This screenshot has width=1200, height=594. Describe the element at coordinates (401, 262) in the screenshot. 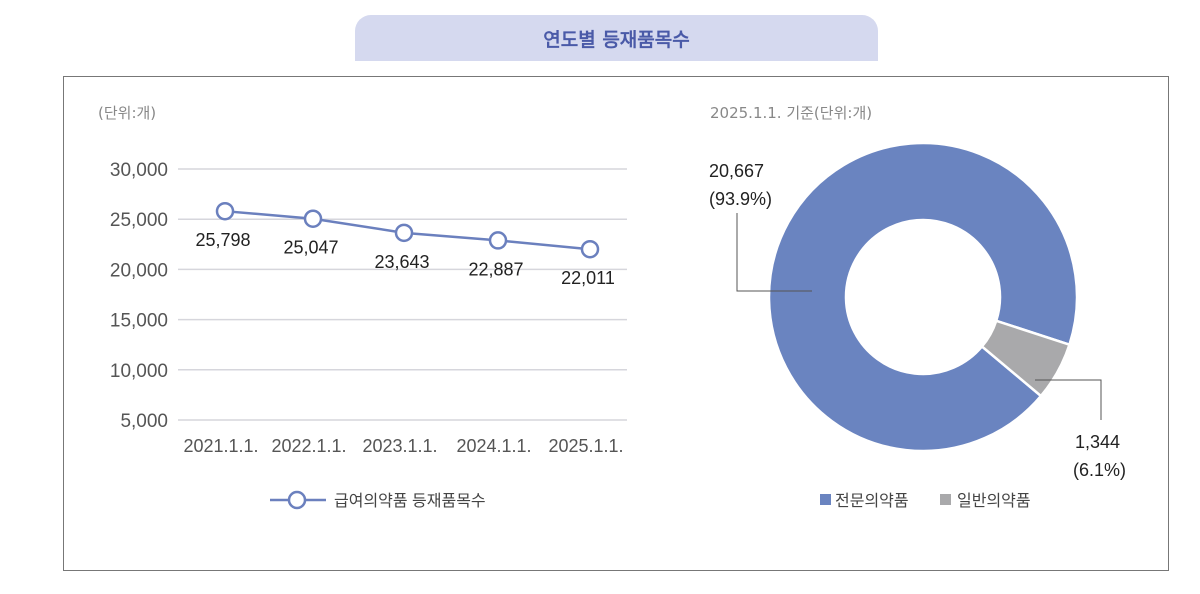

I see `data-label: 23,643` at that location.